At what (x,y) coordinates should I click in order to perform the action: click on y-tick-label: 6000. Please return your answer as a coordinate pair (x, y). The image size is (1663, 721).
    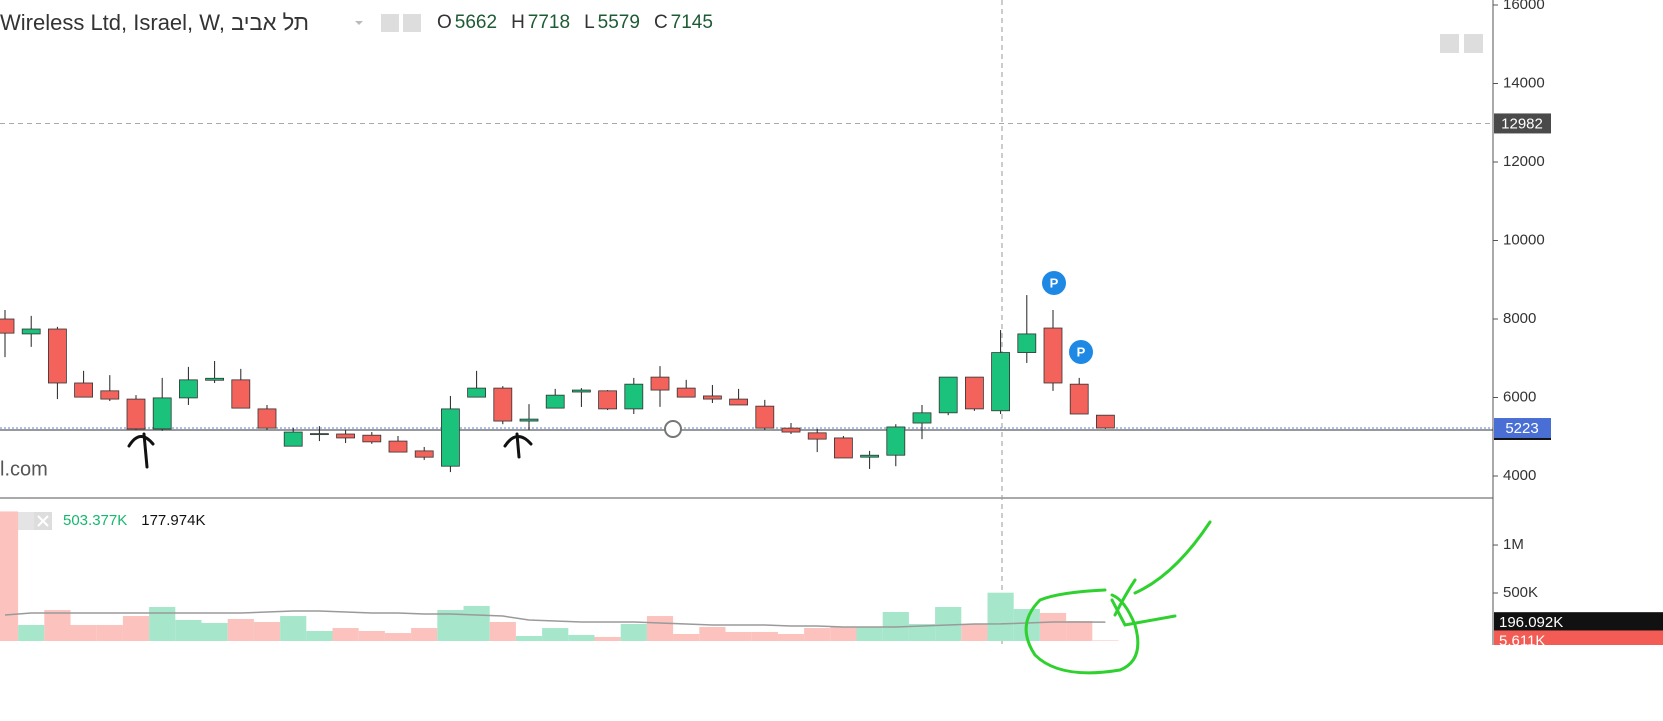
    Looking at the image, I should click on (1519, 396).